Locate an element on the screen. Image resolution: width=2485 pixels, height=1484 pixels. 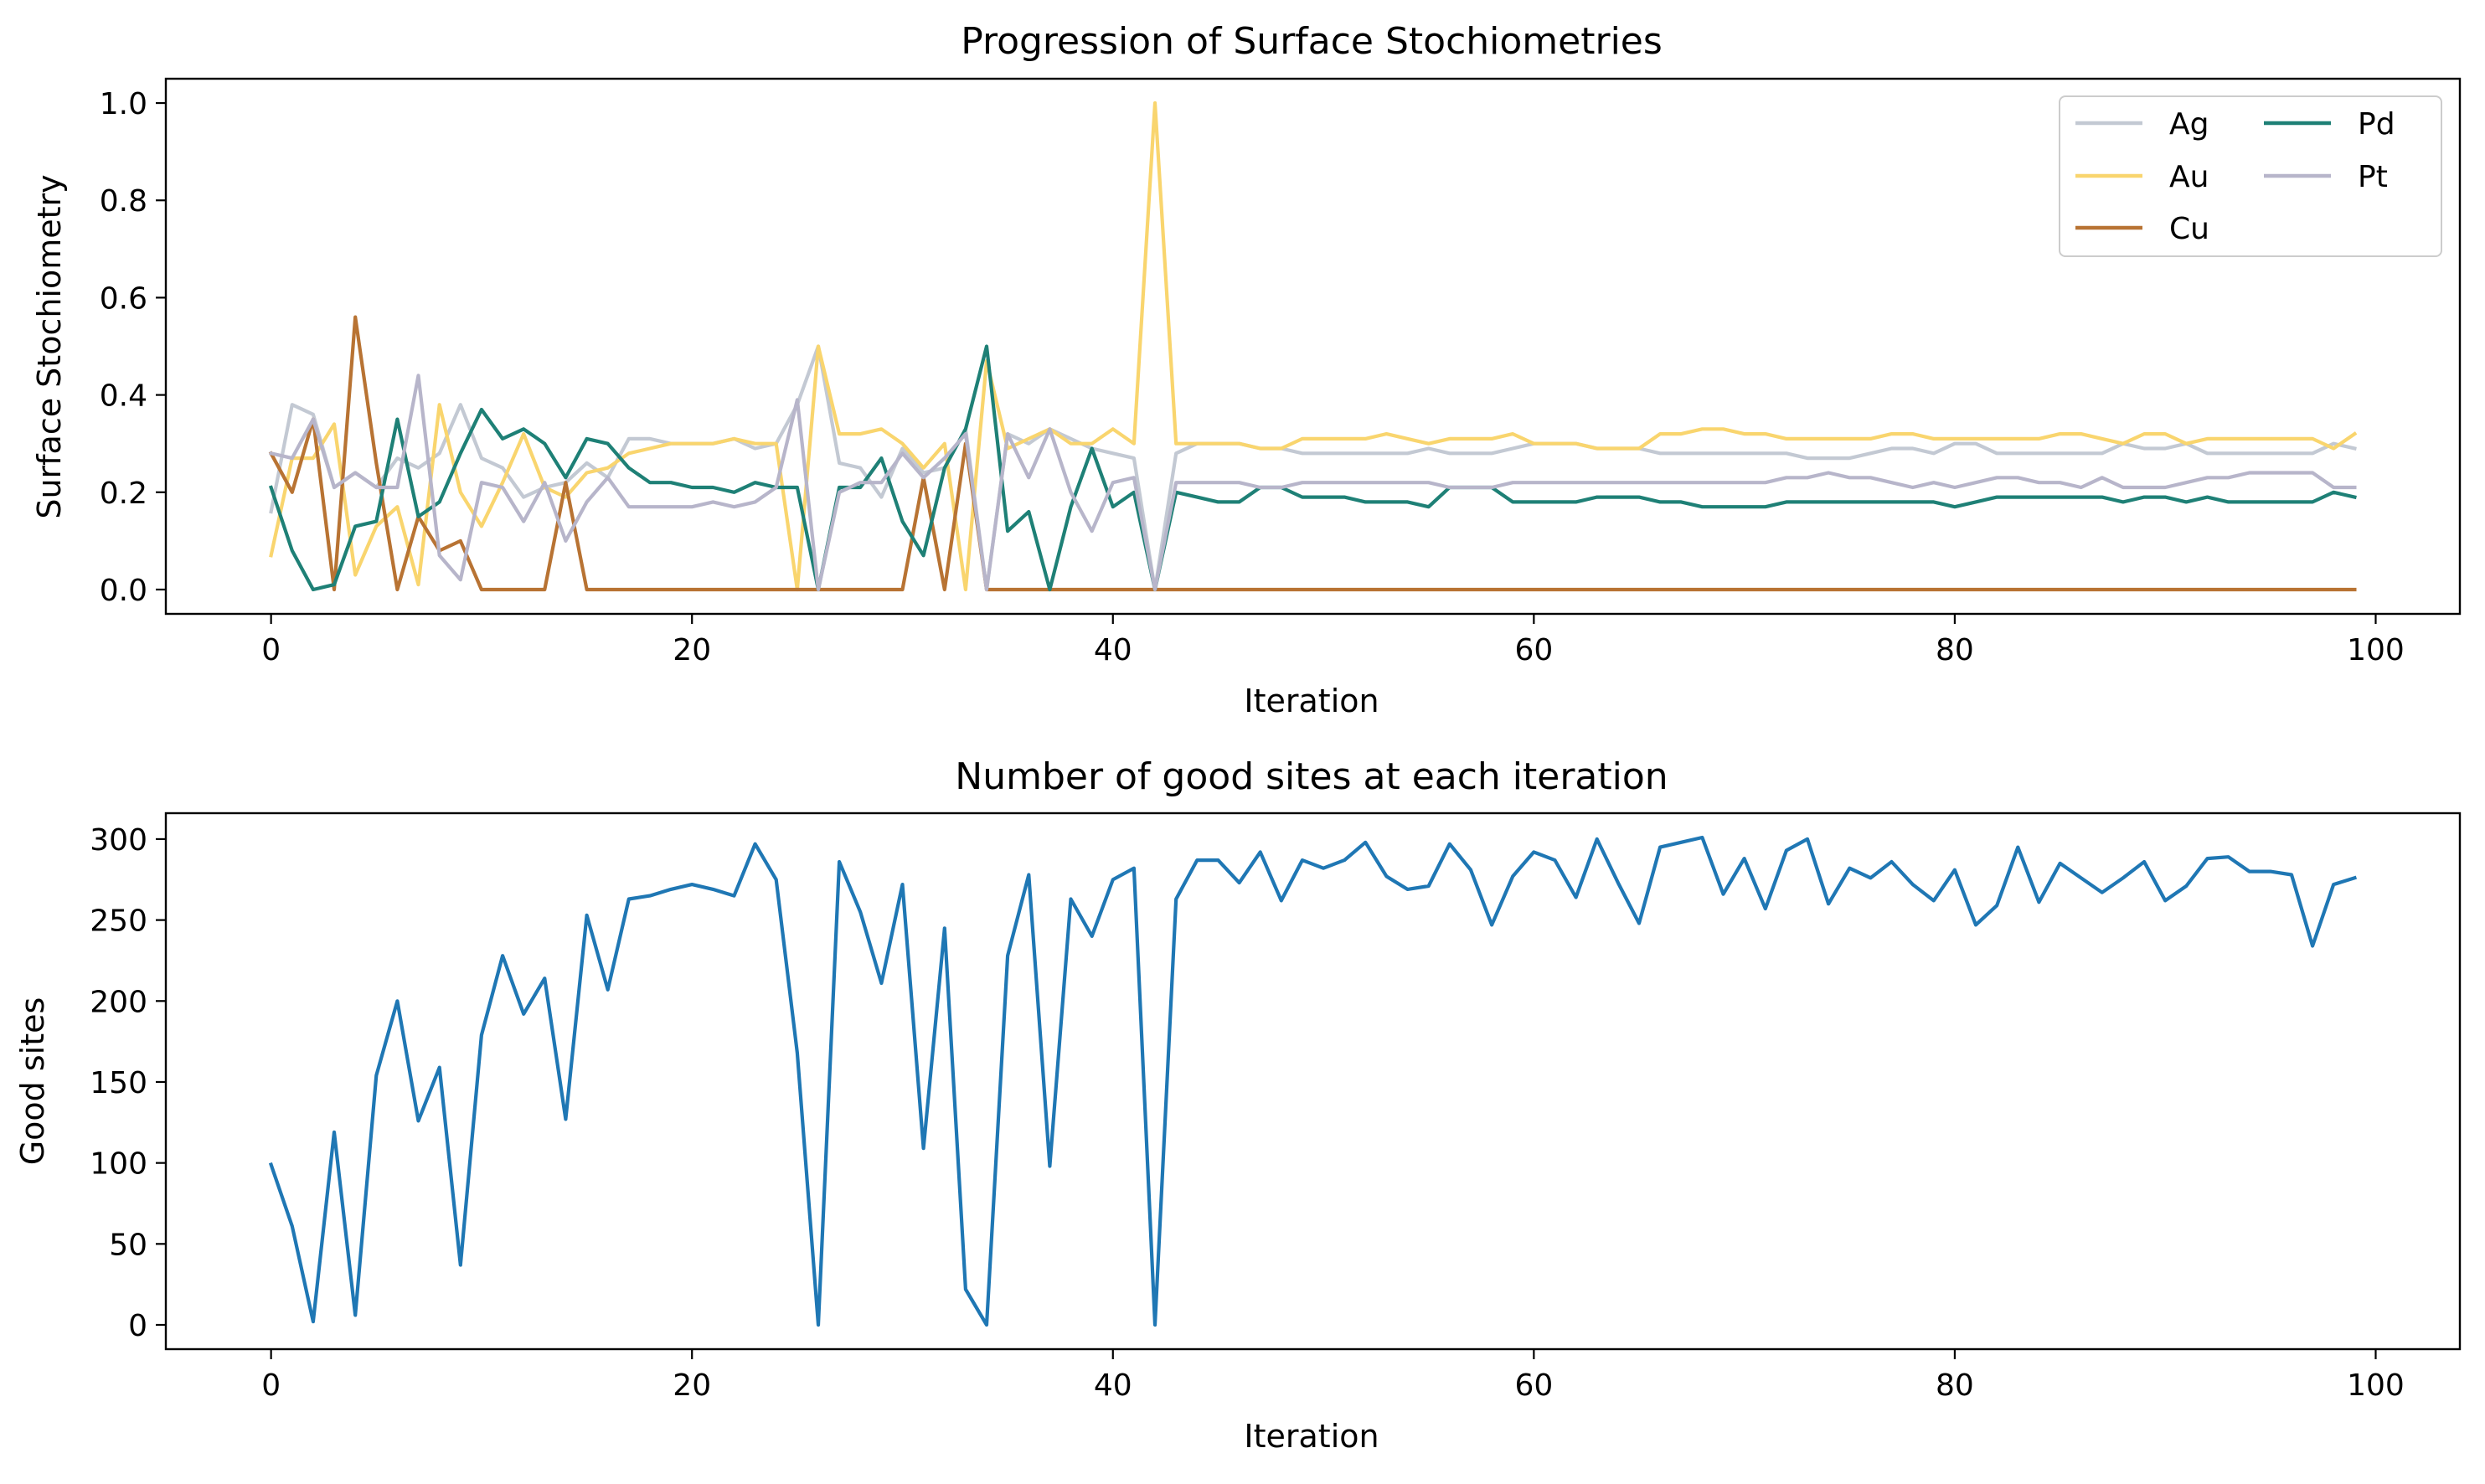
series-line-pd is located at coordinates (1312, 468).